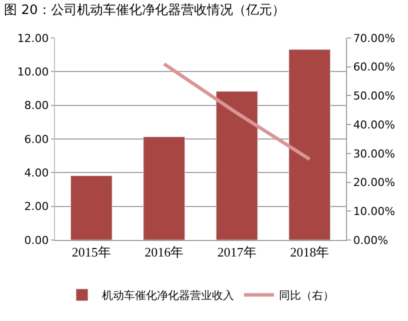  What do you see at coordinates (310, 252) in the screenshot?
I see `x-tick-label: 2018年` at bounding box center [310, 252].